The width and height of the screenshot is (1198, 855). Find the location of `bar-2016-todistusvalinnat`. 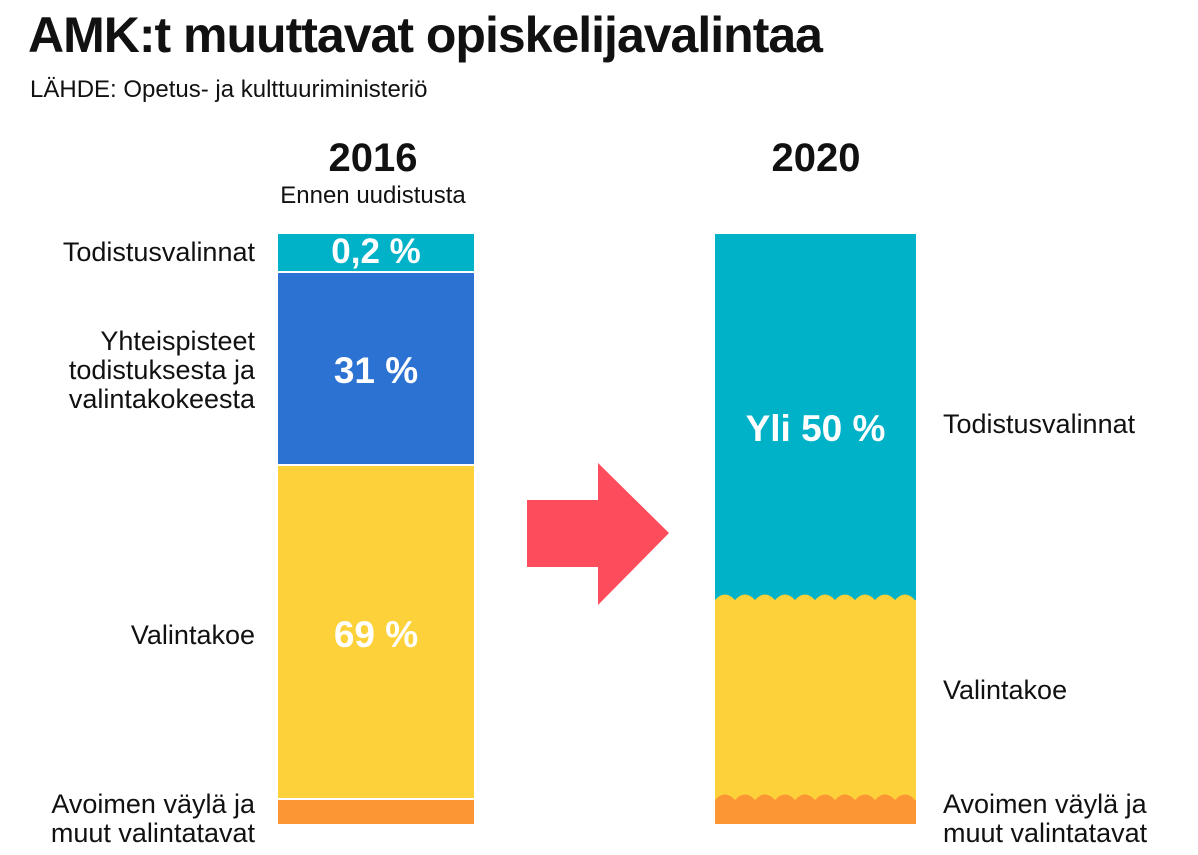

bar-2016-todistusvalinnat is located at coordinates (376, 253).